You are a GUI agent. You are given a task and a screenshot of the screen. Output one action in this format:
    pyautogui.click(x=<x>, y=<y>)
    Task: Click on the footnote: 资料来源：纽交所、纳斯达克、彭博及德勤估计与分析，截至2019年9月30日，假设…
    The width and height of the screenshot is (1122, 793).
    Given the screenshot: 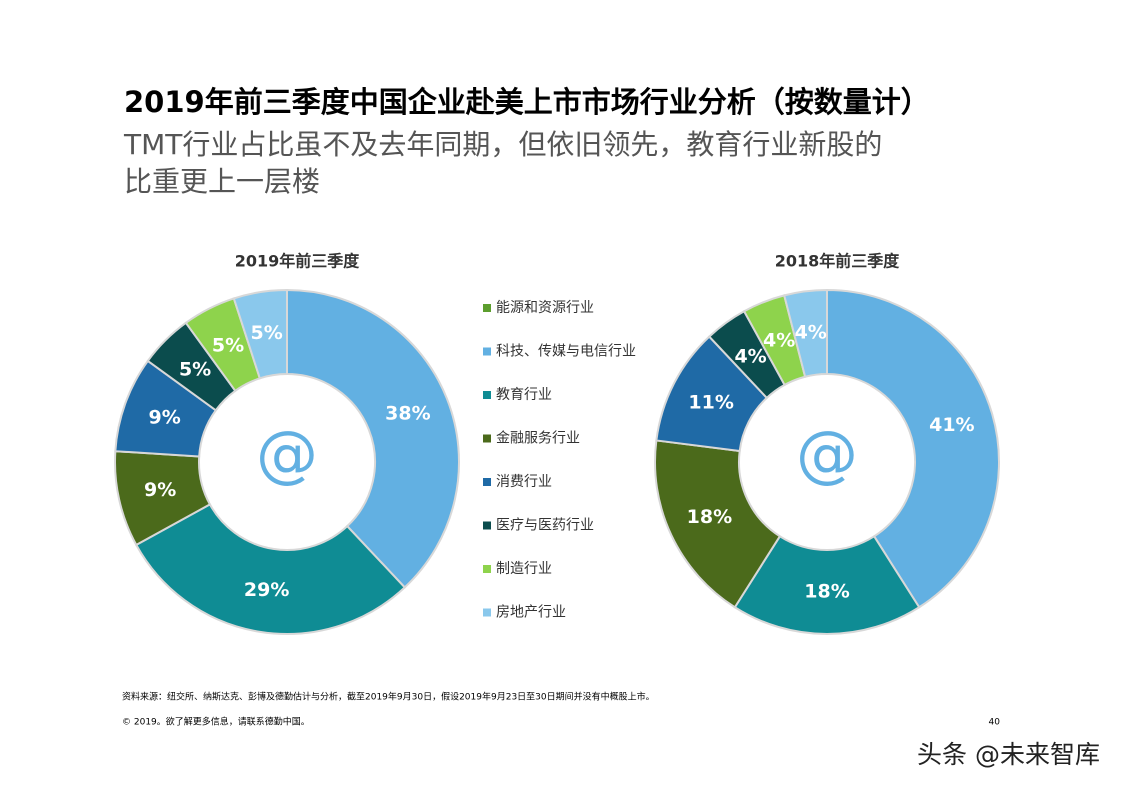 What is the action you would take?
    pyautogui.click(x=388, y=697)
    